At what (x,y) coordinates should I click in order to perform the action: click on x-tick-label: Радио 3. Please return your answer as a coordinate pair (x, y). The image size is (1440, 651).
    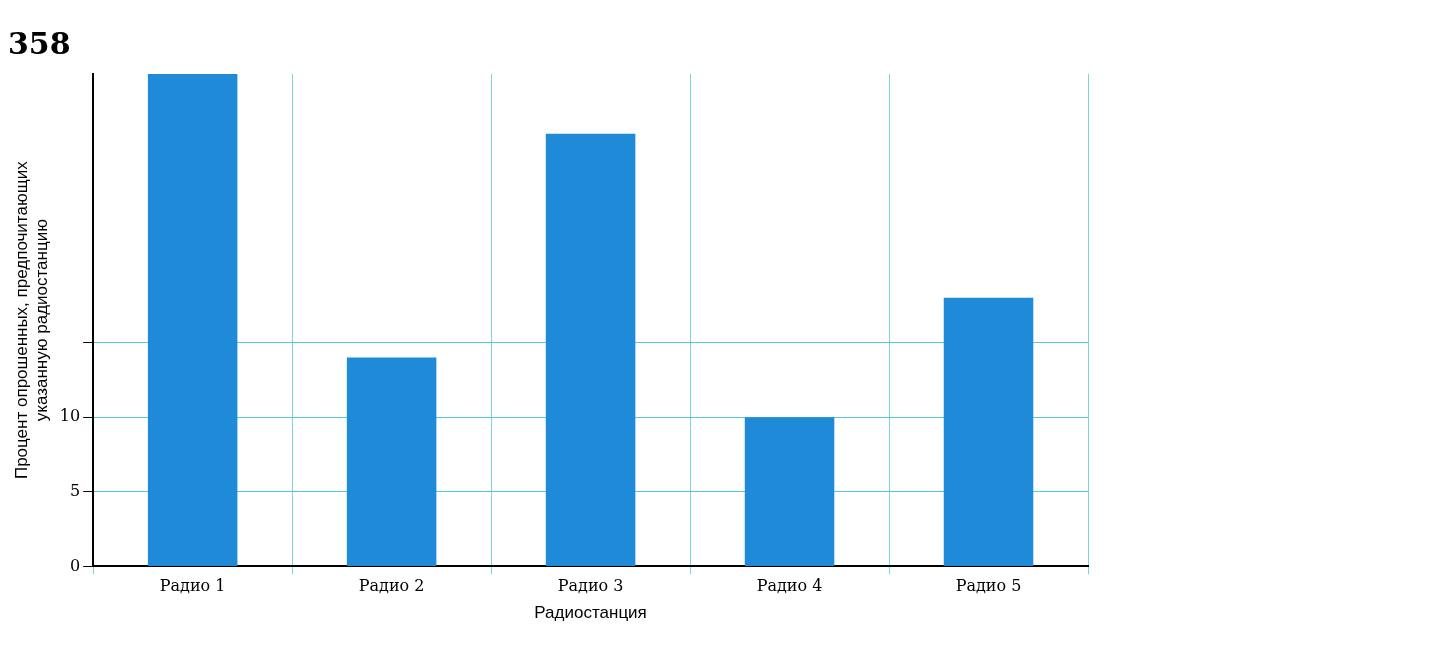
    Looking at the image, I should click on (590, 586).